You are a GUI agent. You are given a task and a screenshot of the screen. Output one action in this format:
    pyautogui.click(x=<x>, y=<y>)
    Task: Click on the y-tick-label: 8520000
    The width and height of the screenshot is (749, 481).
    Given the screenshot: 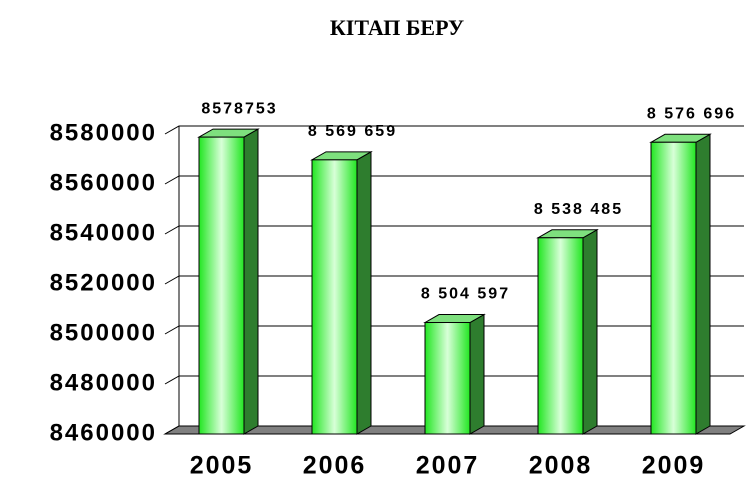 What is the action you would take?
    pyautogui.click(x=103, y=282)
    